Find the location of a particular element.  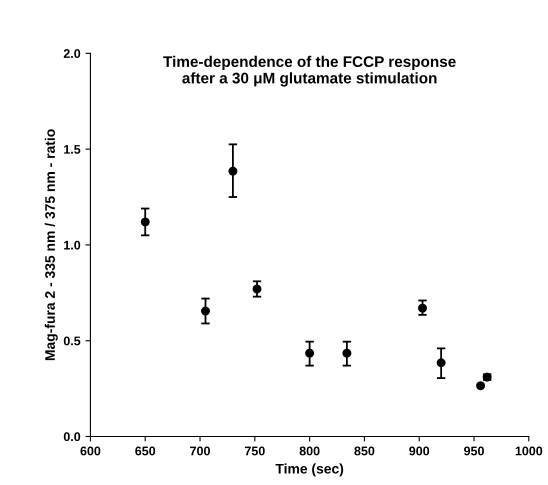

text: Time-dependence of the FCCP response after a 30 μM glutamate stimulation is located at coordinates (309, 71).